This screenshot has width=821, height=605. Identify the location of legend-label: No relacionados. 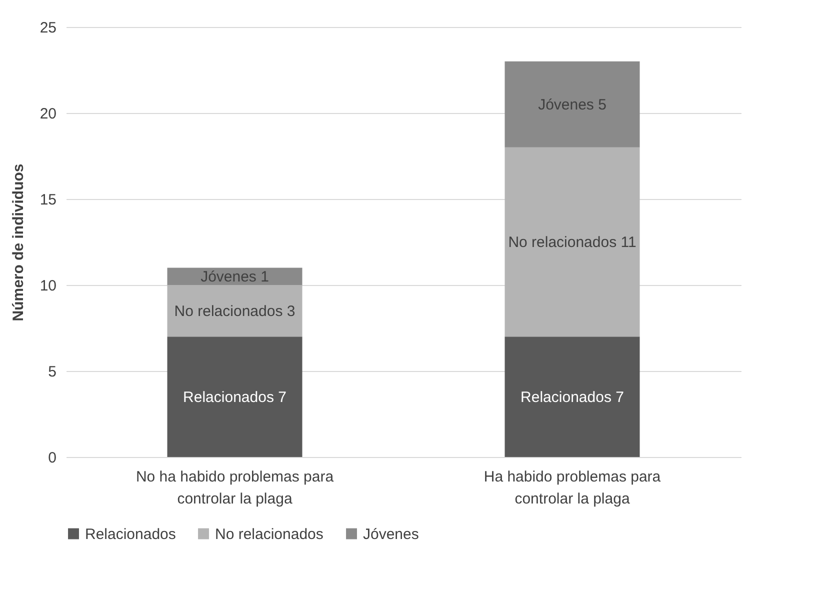
(269, 534).